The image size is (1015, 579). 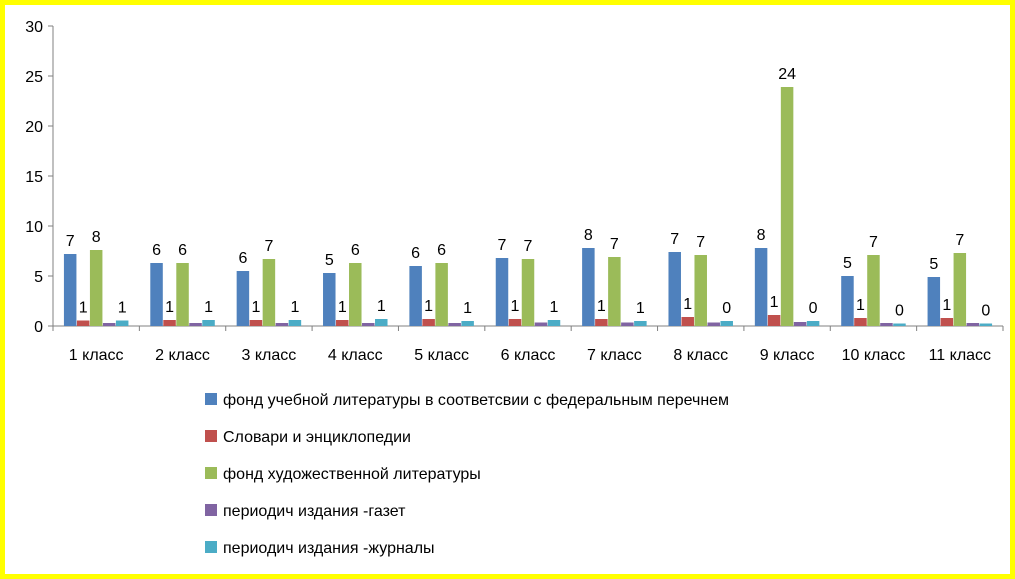 I want to click on x-tick-label: 3 класс, so click(x=269, y=355).